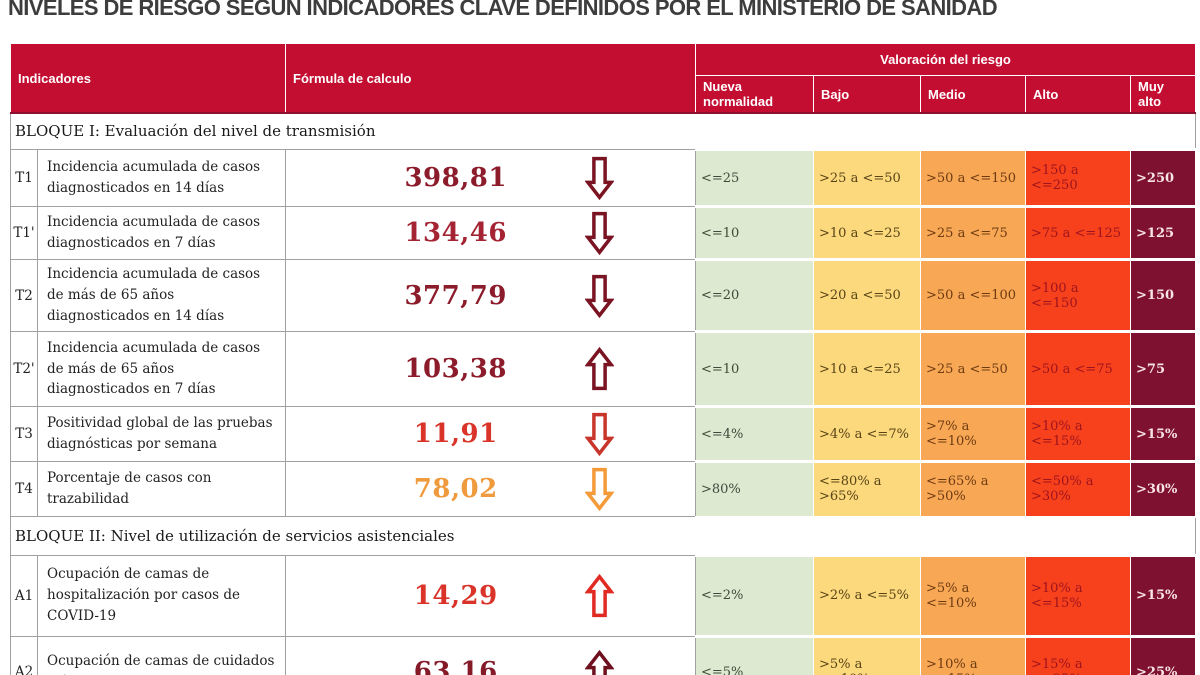 Image resolution: width=1200 pixels, height=675 pixels. Describe the element at coordinates (973, 295) in the screenshot. I see `risk-cell-medio: >50 a <=100` at that location.